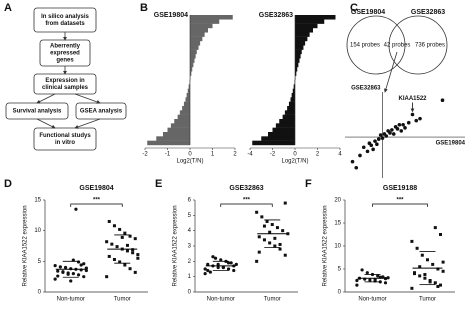 The width and height of the screenshot is (474, 324). What do you see at coordinates (365, 46) in the screenshot?
I see `venn-label: 154 probes` at bounding box center [365, 46].